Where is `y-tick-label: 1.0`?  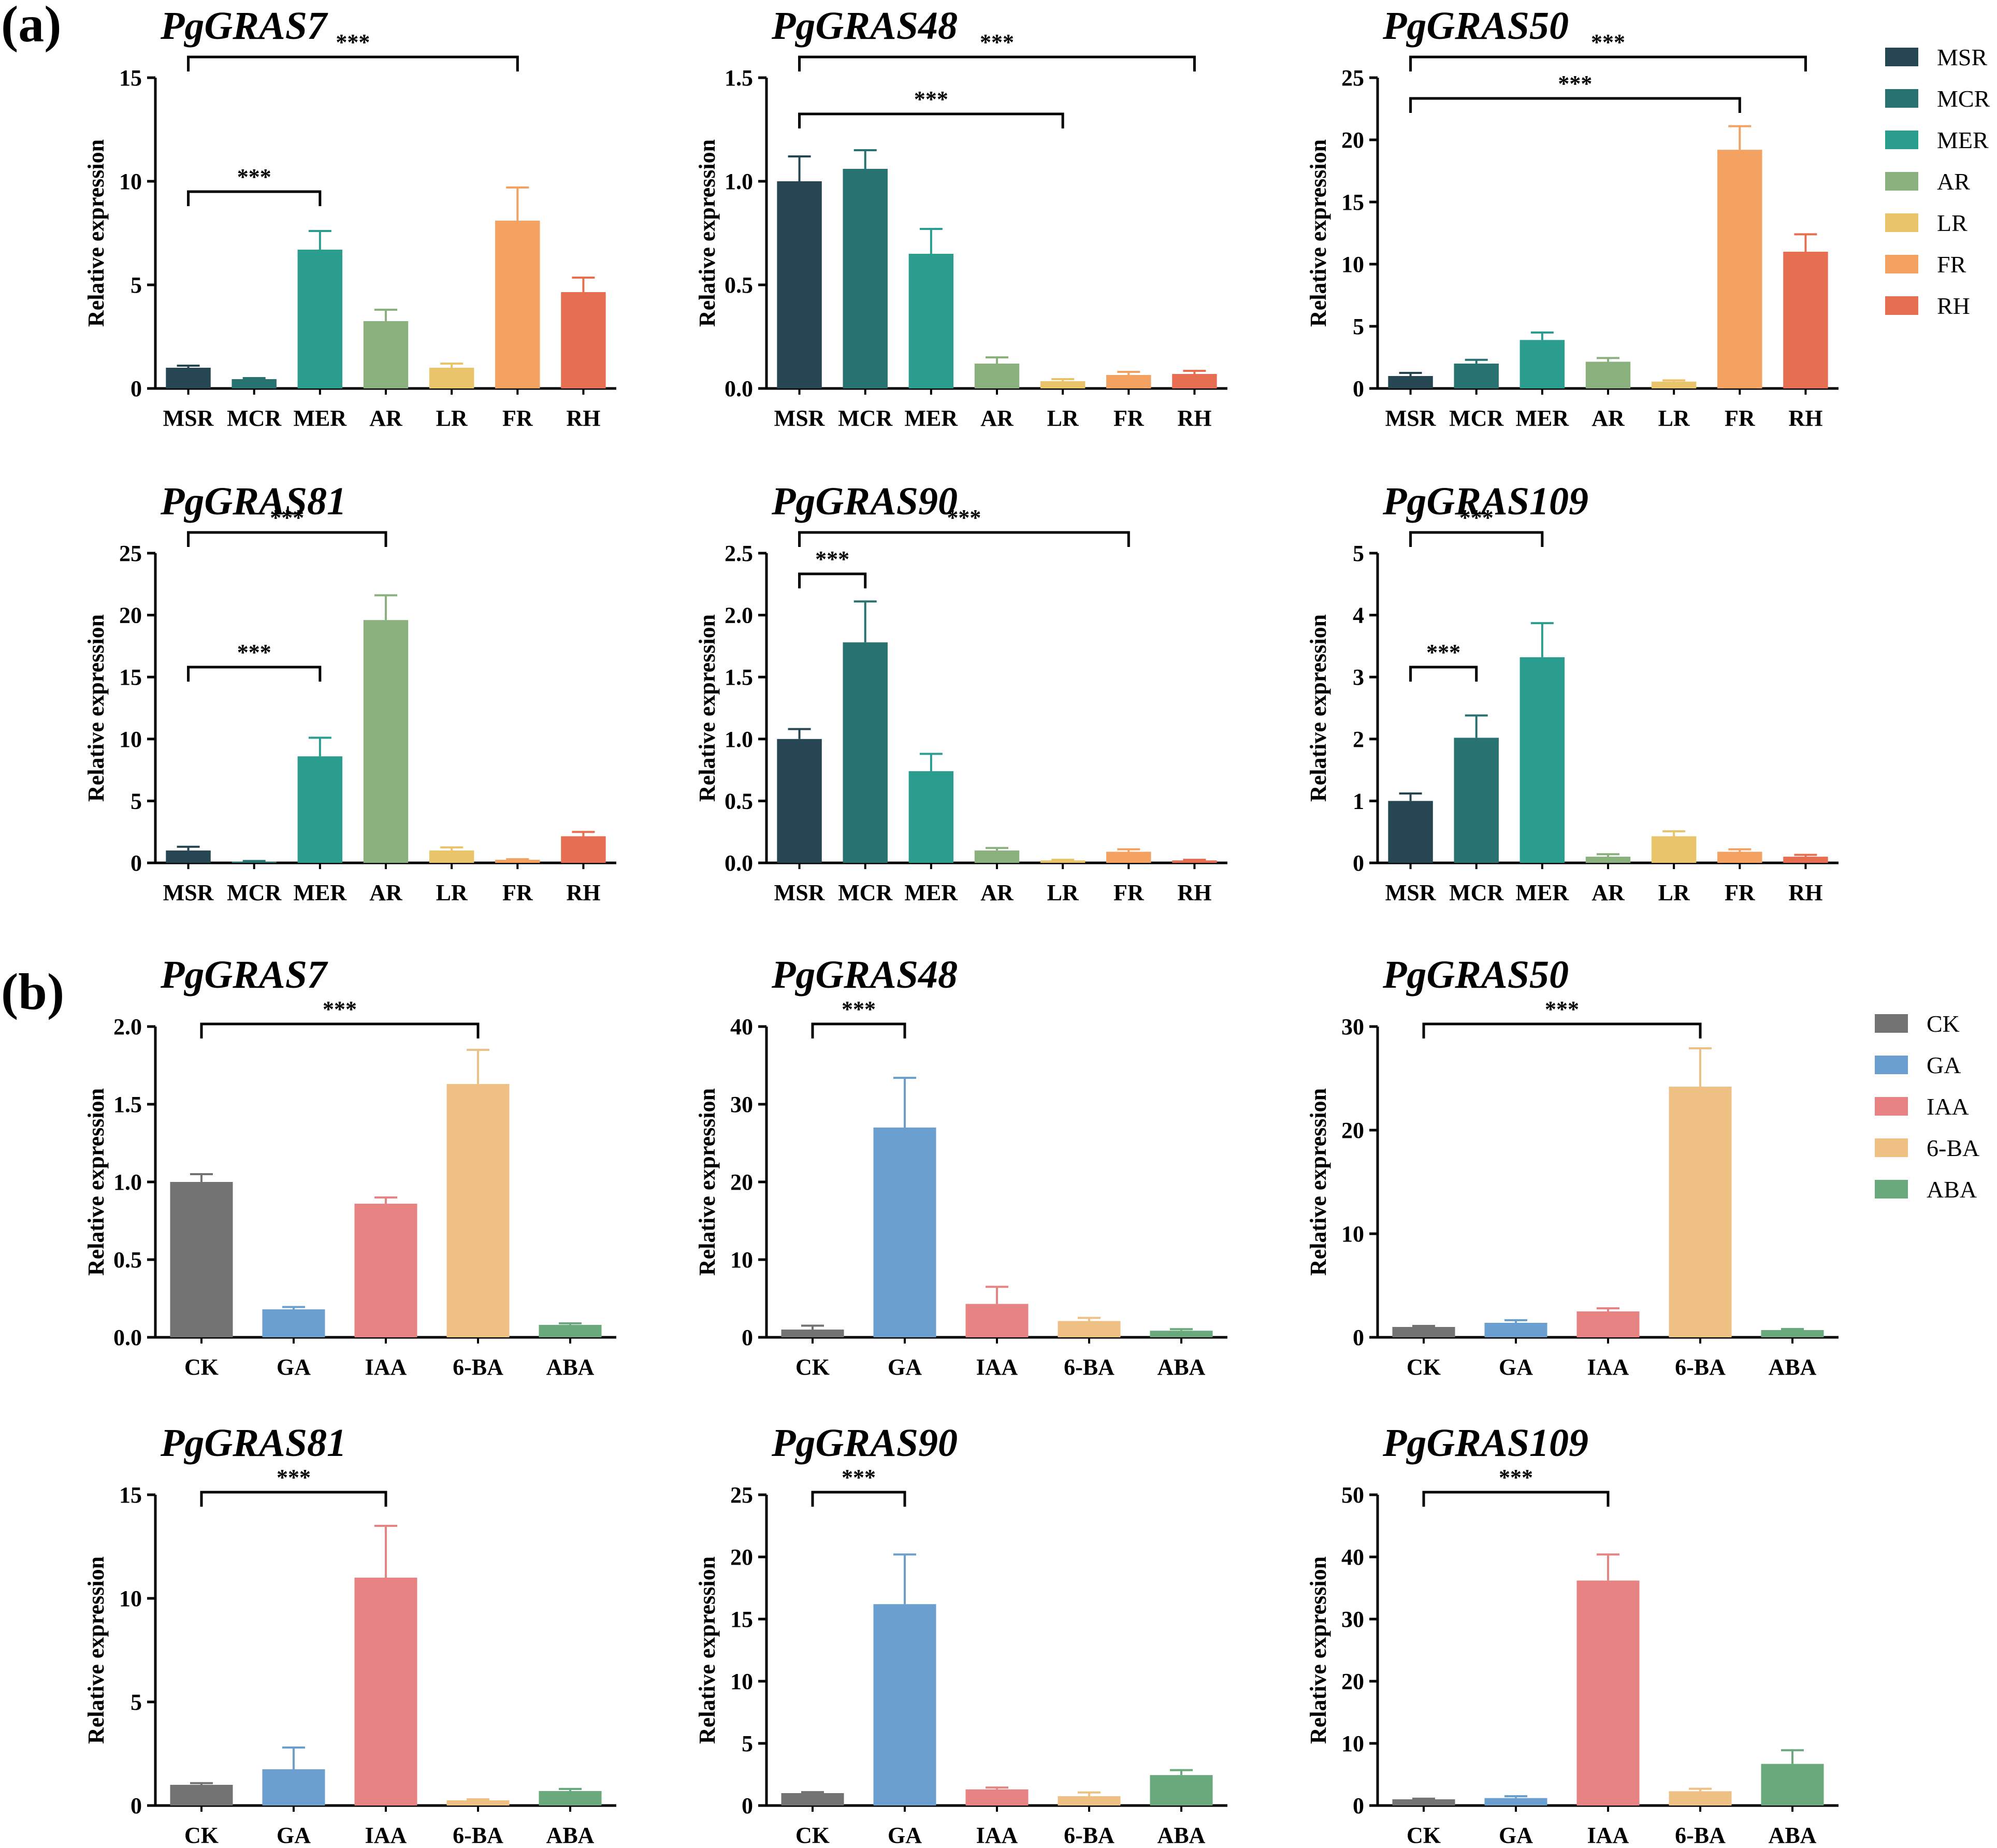
y-tick-label: 1.0 is located at coordinates (739, 181).